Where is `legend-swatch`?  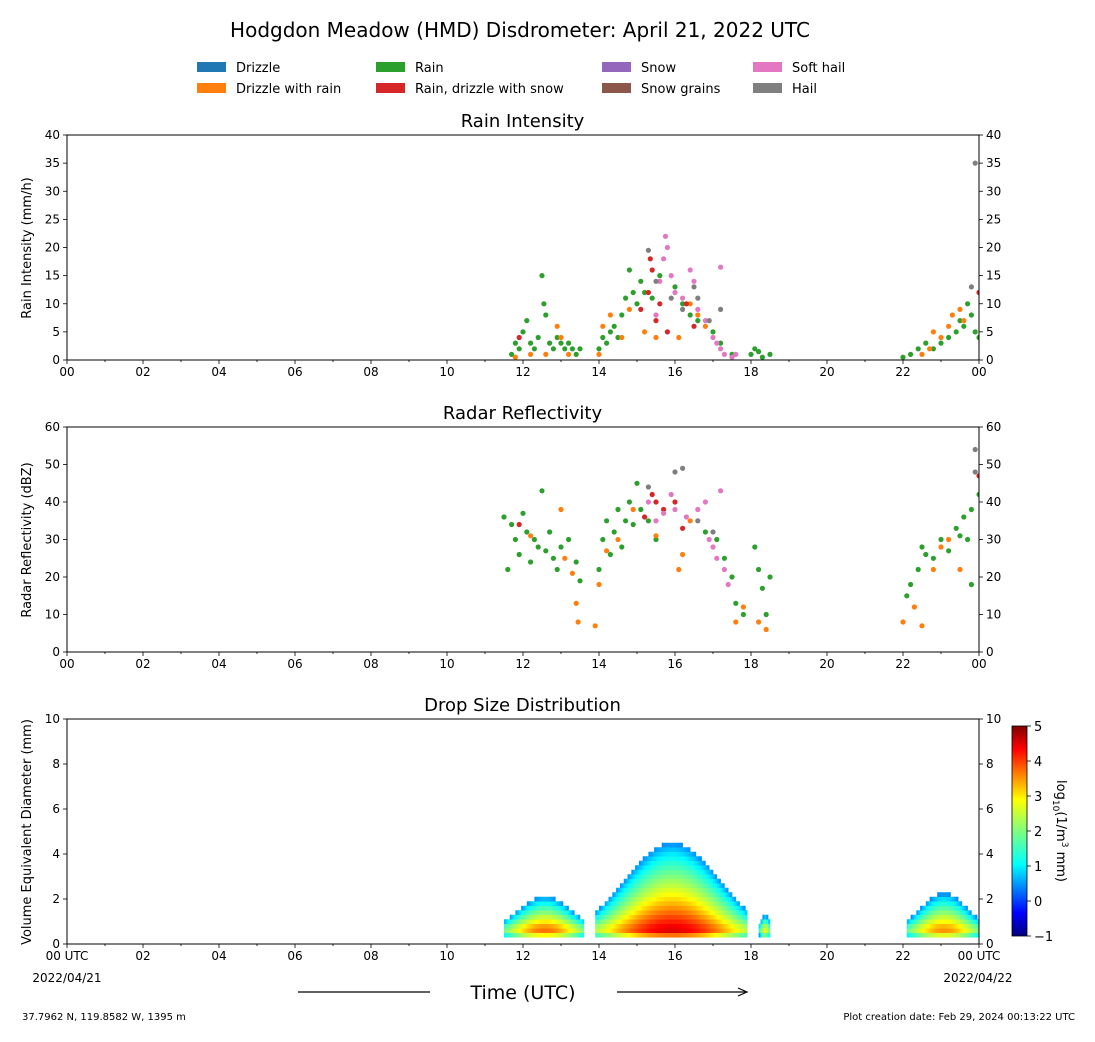
legend-swatch is located at coordinates (390, 67).